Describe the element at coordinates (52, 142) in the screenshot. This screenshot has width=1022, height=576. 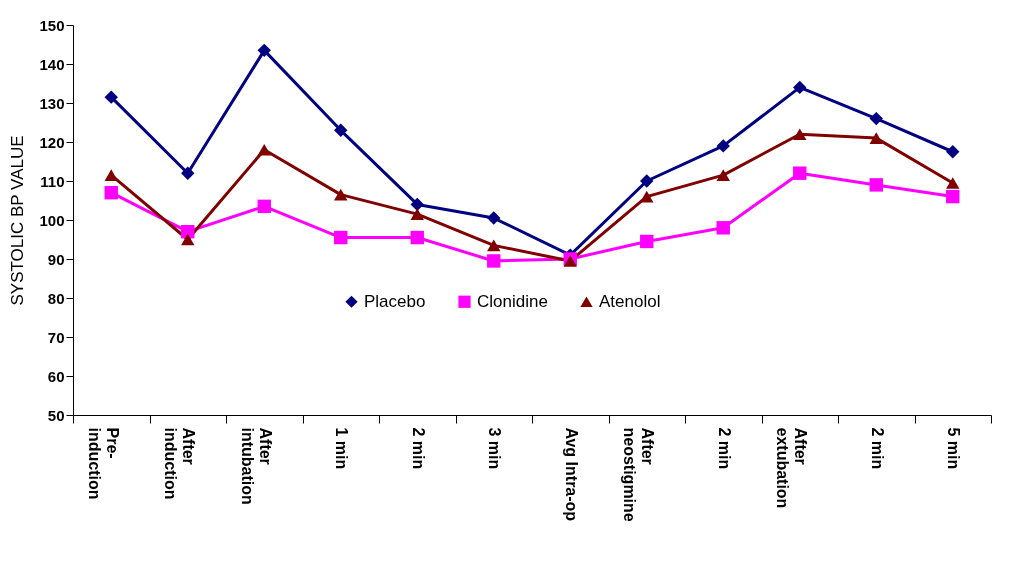
I see `y-tick-label: 120` at that location.